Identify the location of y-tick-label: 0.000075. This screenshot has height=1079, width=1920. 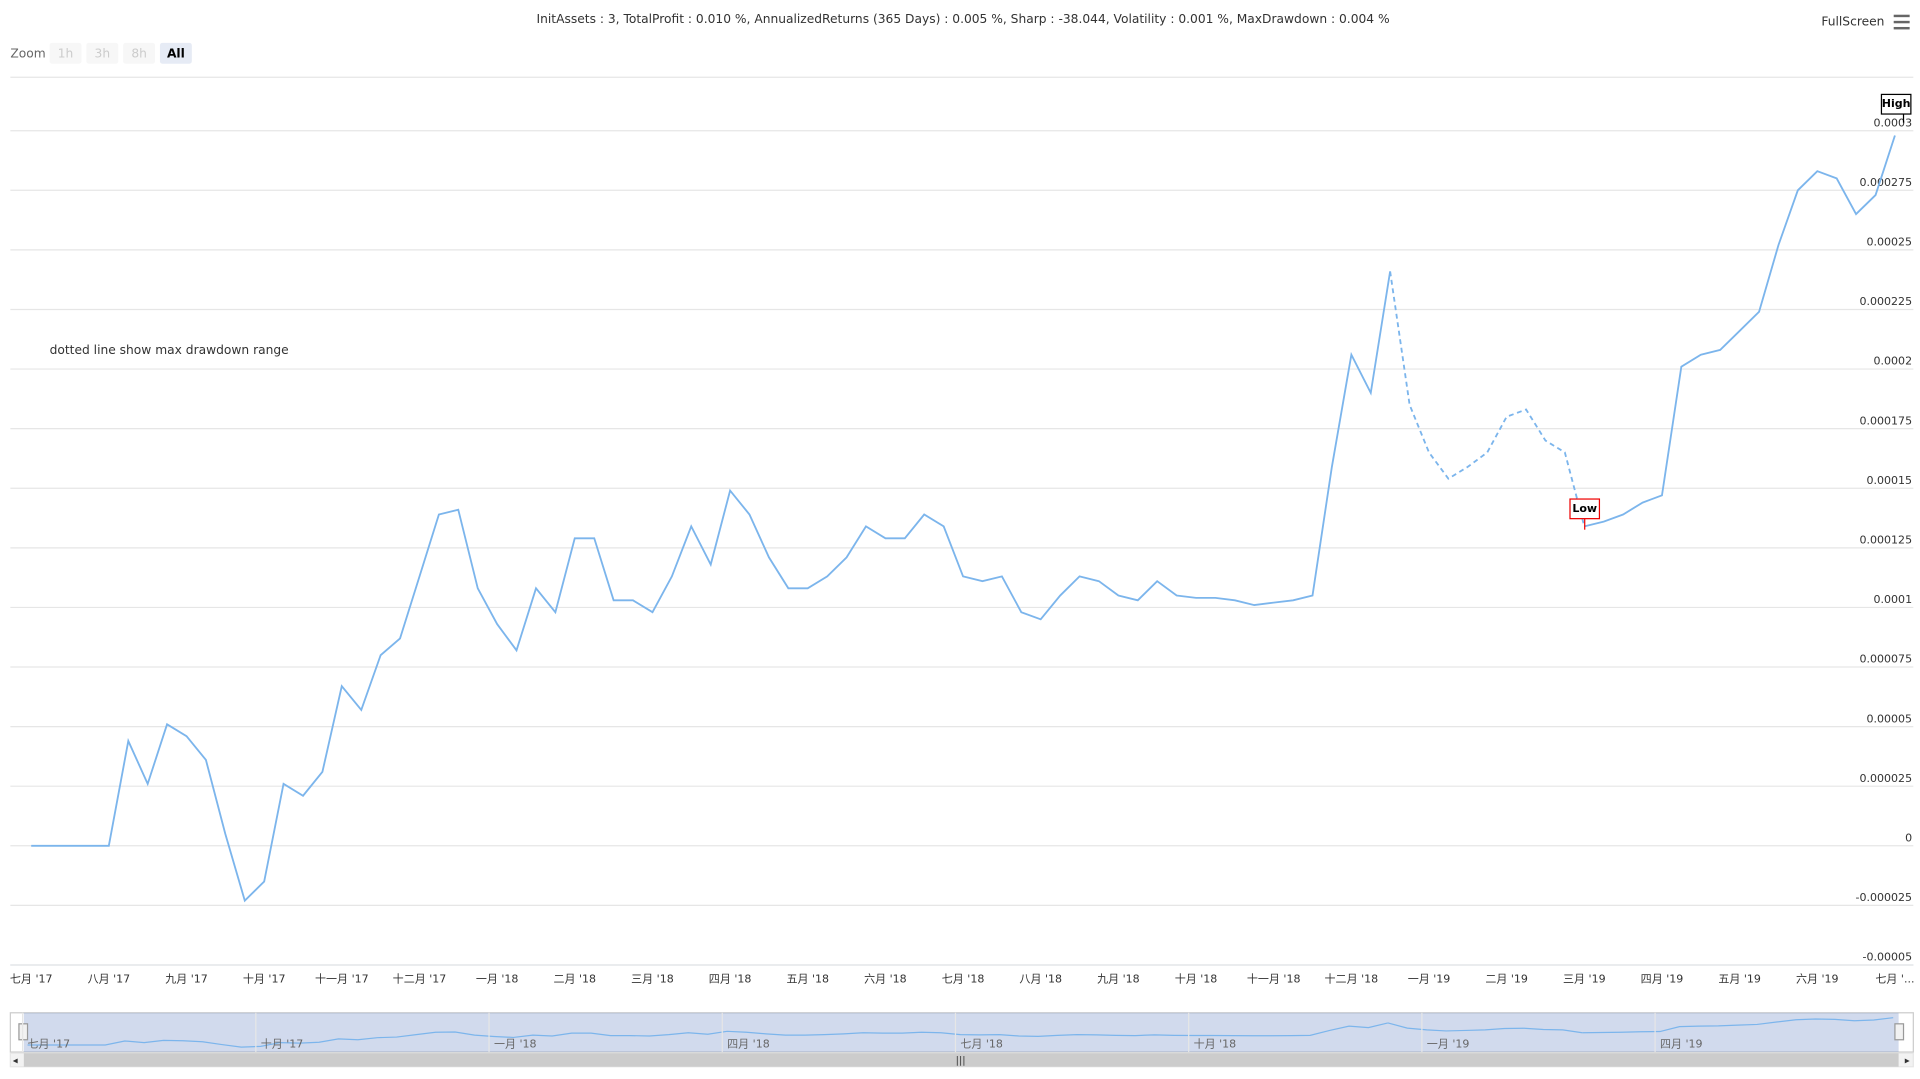
(1886, 659).